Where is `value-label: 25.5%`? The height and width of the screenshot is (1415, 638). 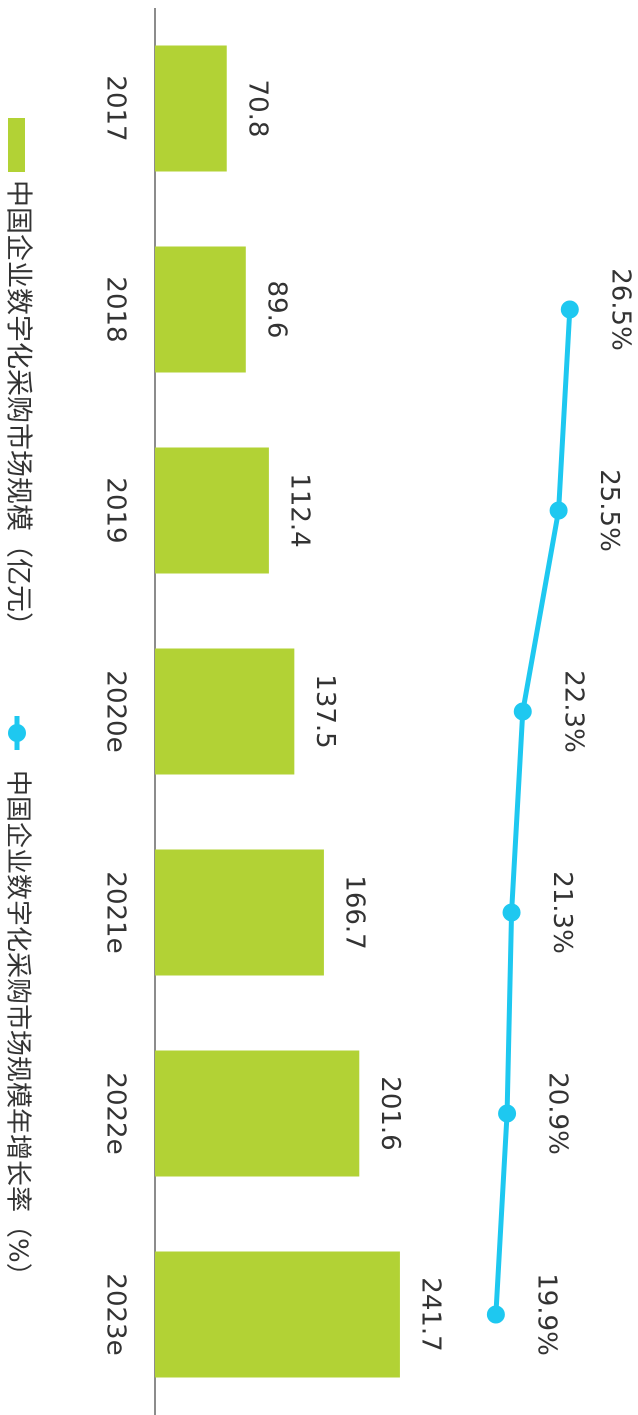
value-label: 25.5% is located at coordinates (609, 510).